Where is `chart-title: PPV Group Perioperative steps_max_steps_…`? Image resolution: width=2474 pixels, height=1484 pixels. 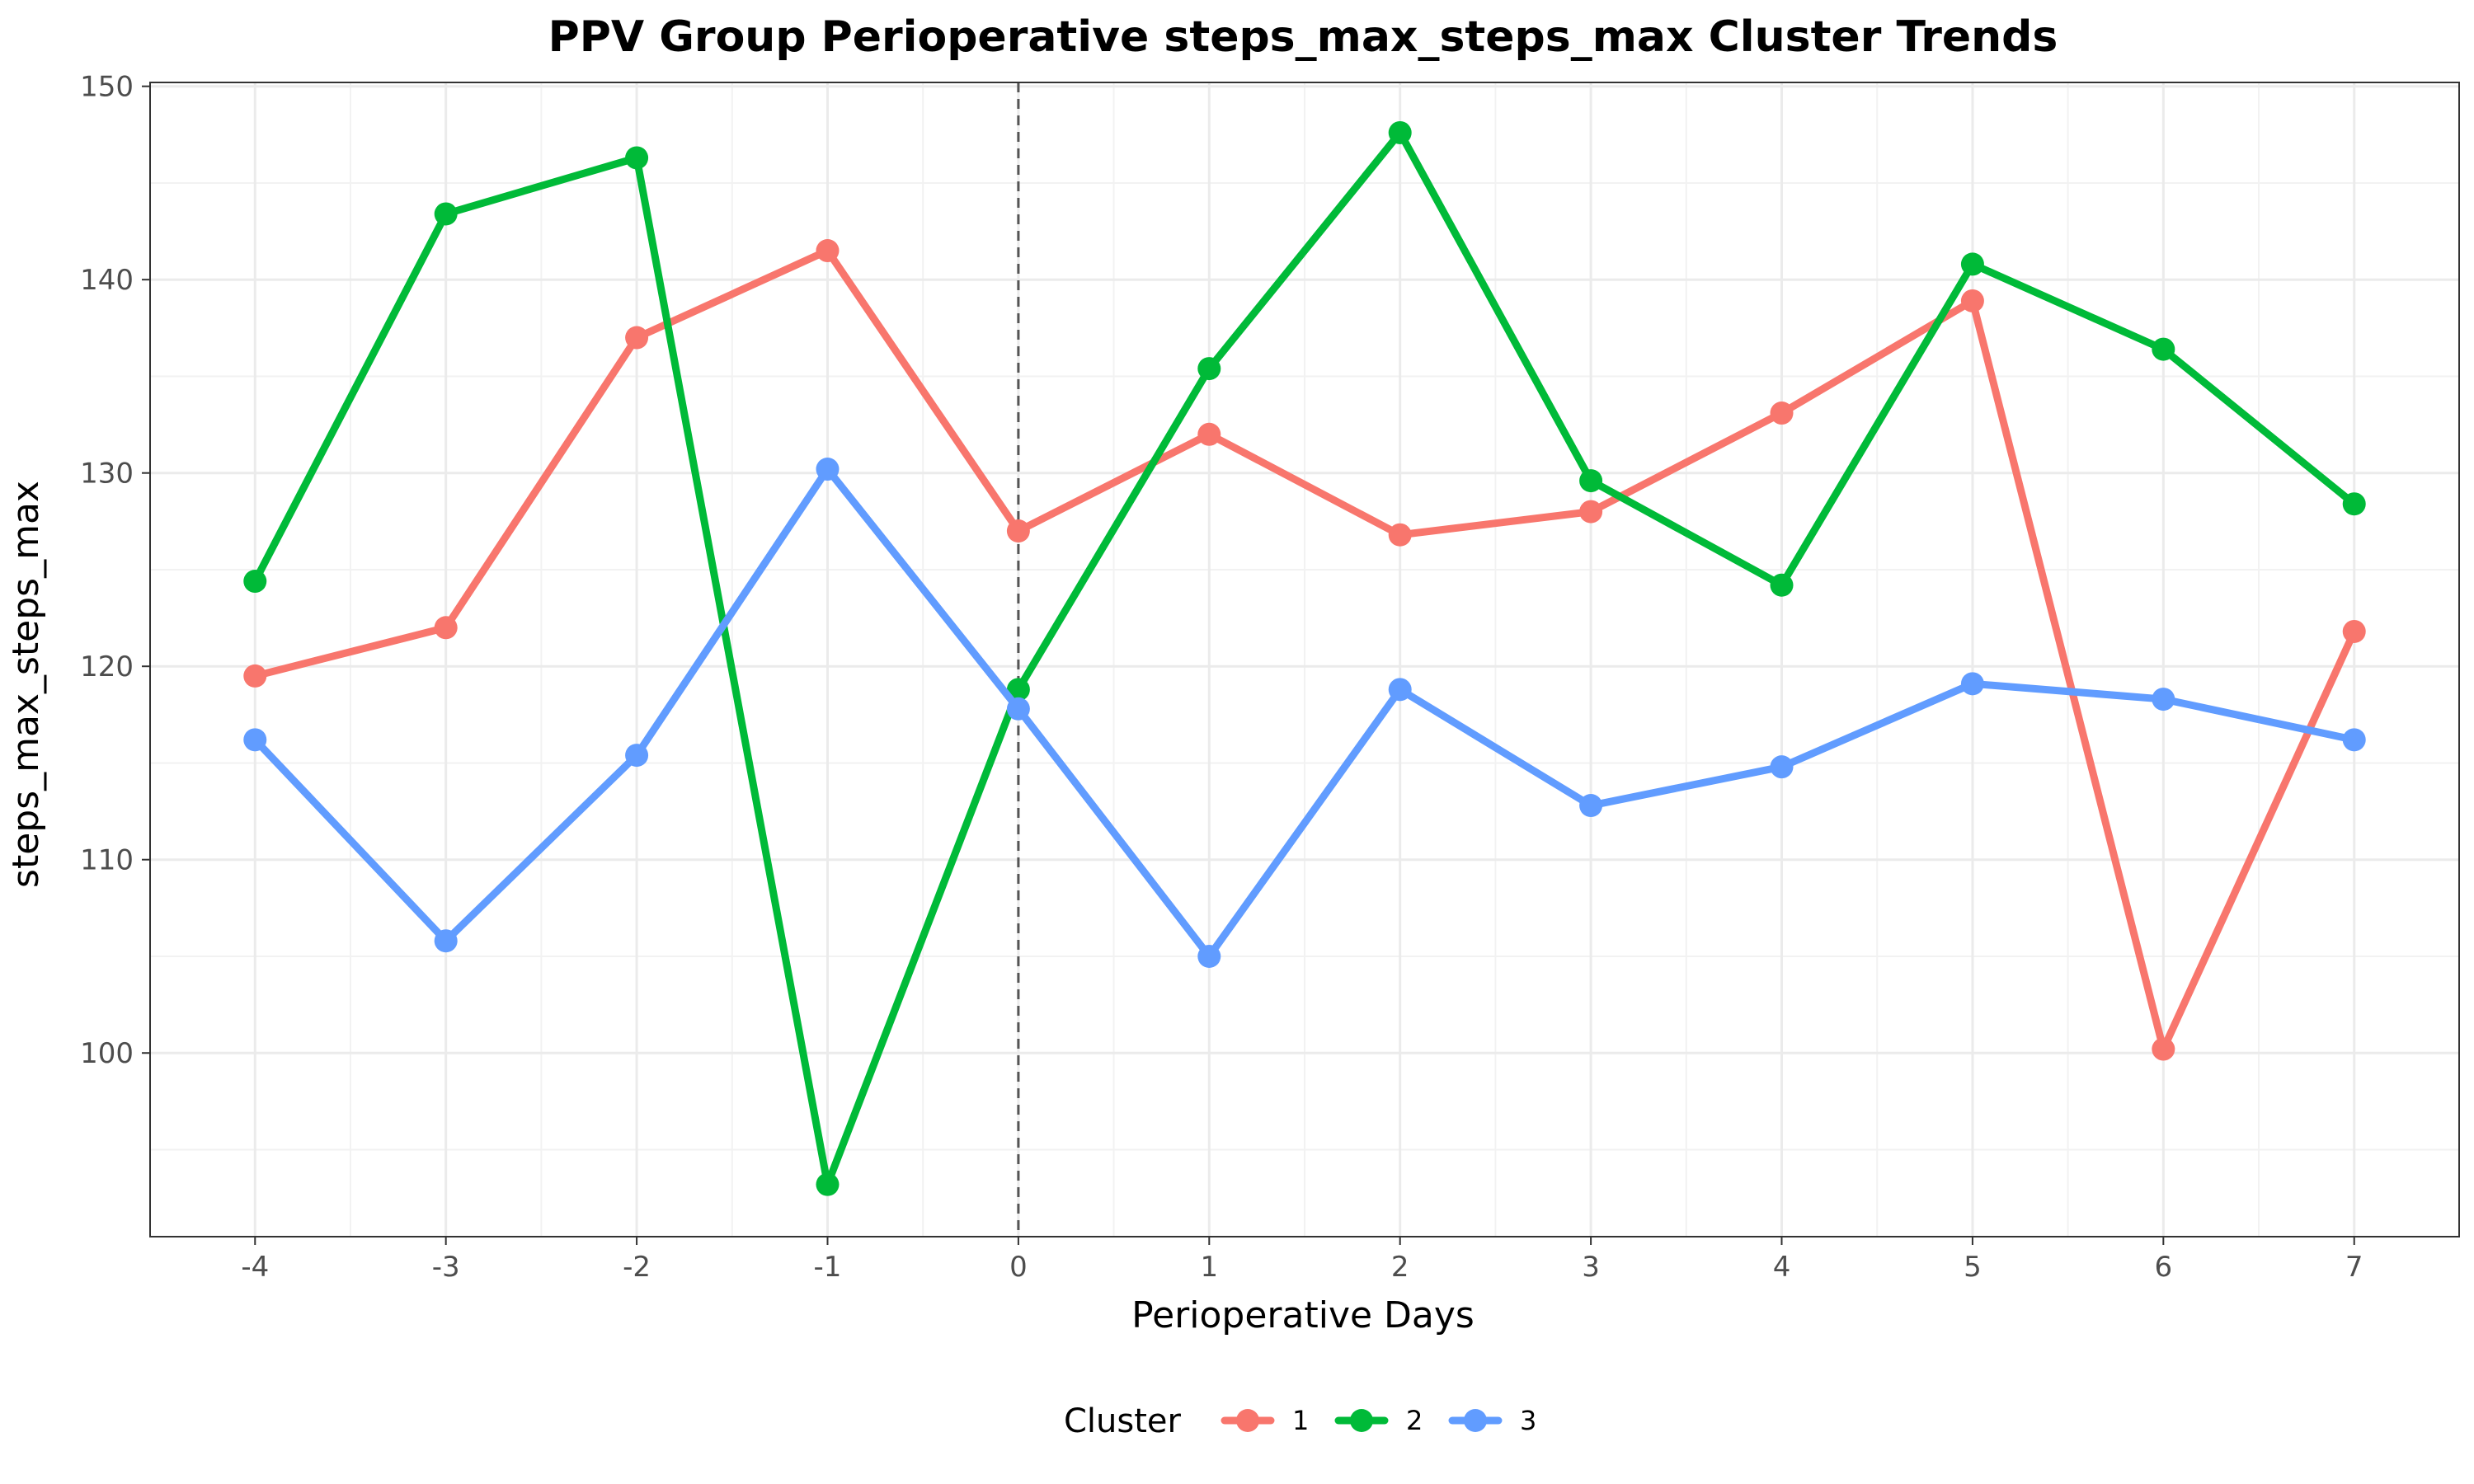
chart-title: PPV Group Perioperative steps_max_steps_… is located at coordinates (1303, 37).